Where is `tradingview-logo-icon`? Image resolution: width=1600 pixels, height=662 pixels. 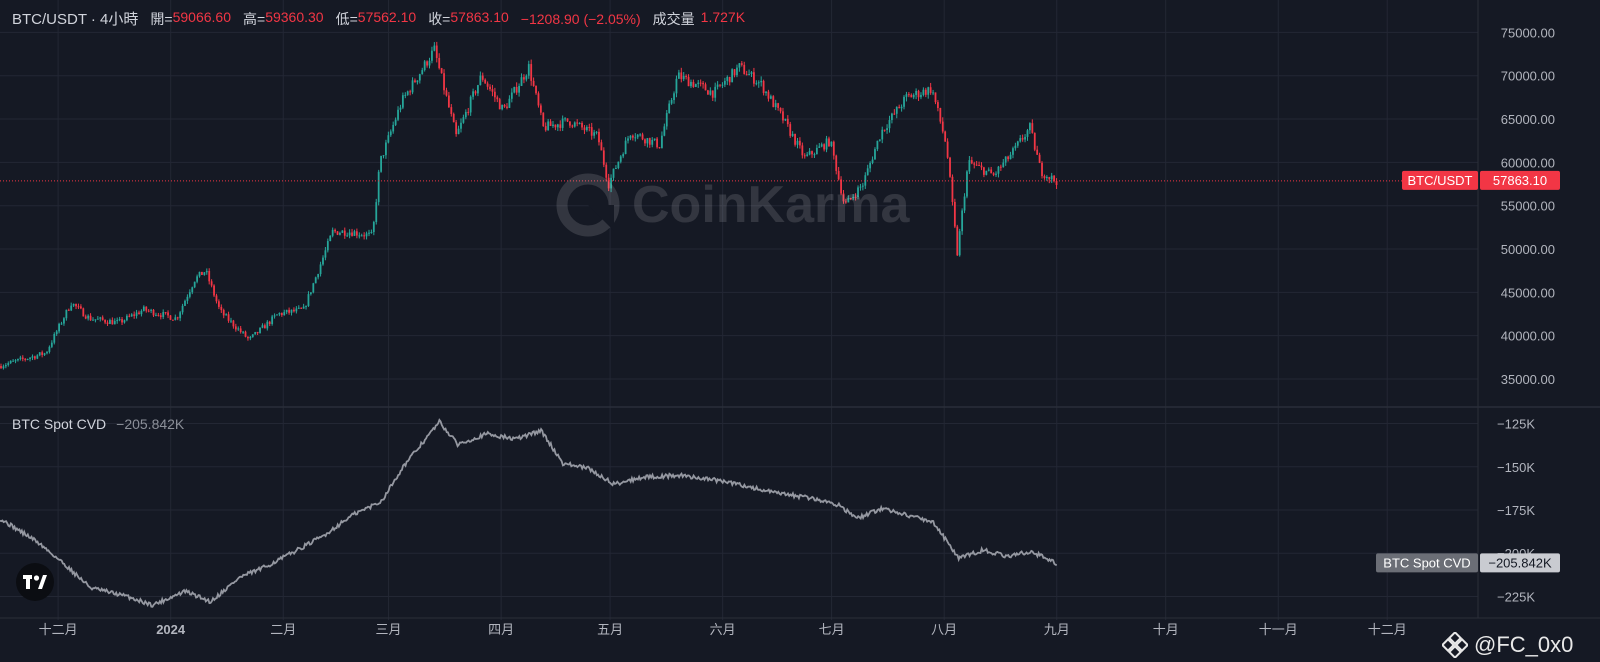 tradingview-logo-icon is located at coordinates (35, 582).